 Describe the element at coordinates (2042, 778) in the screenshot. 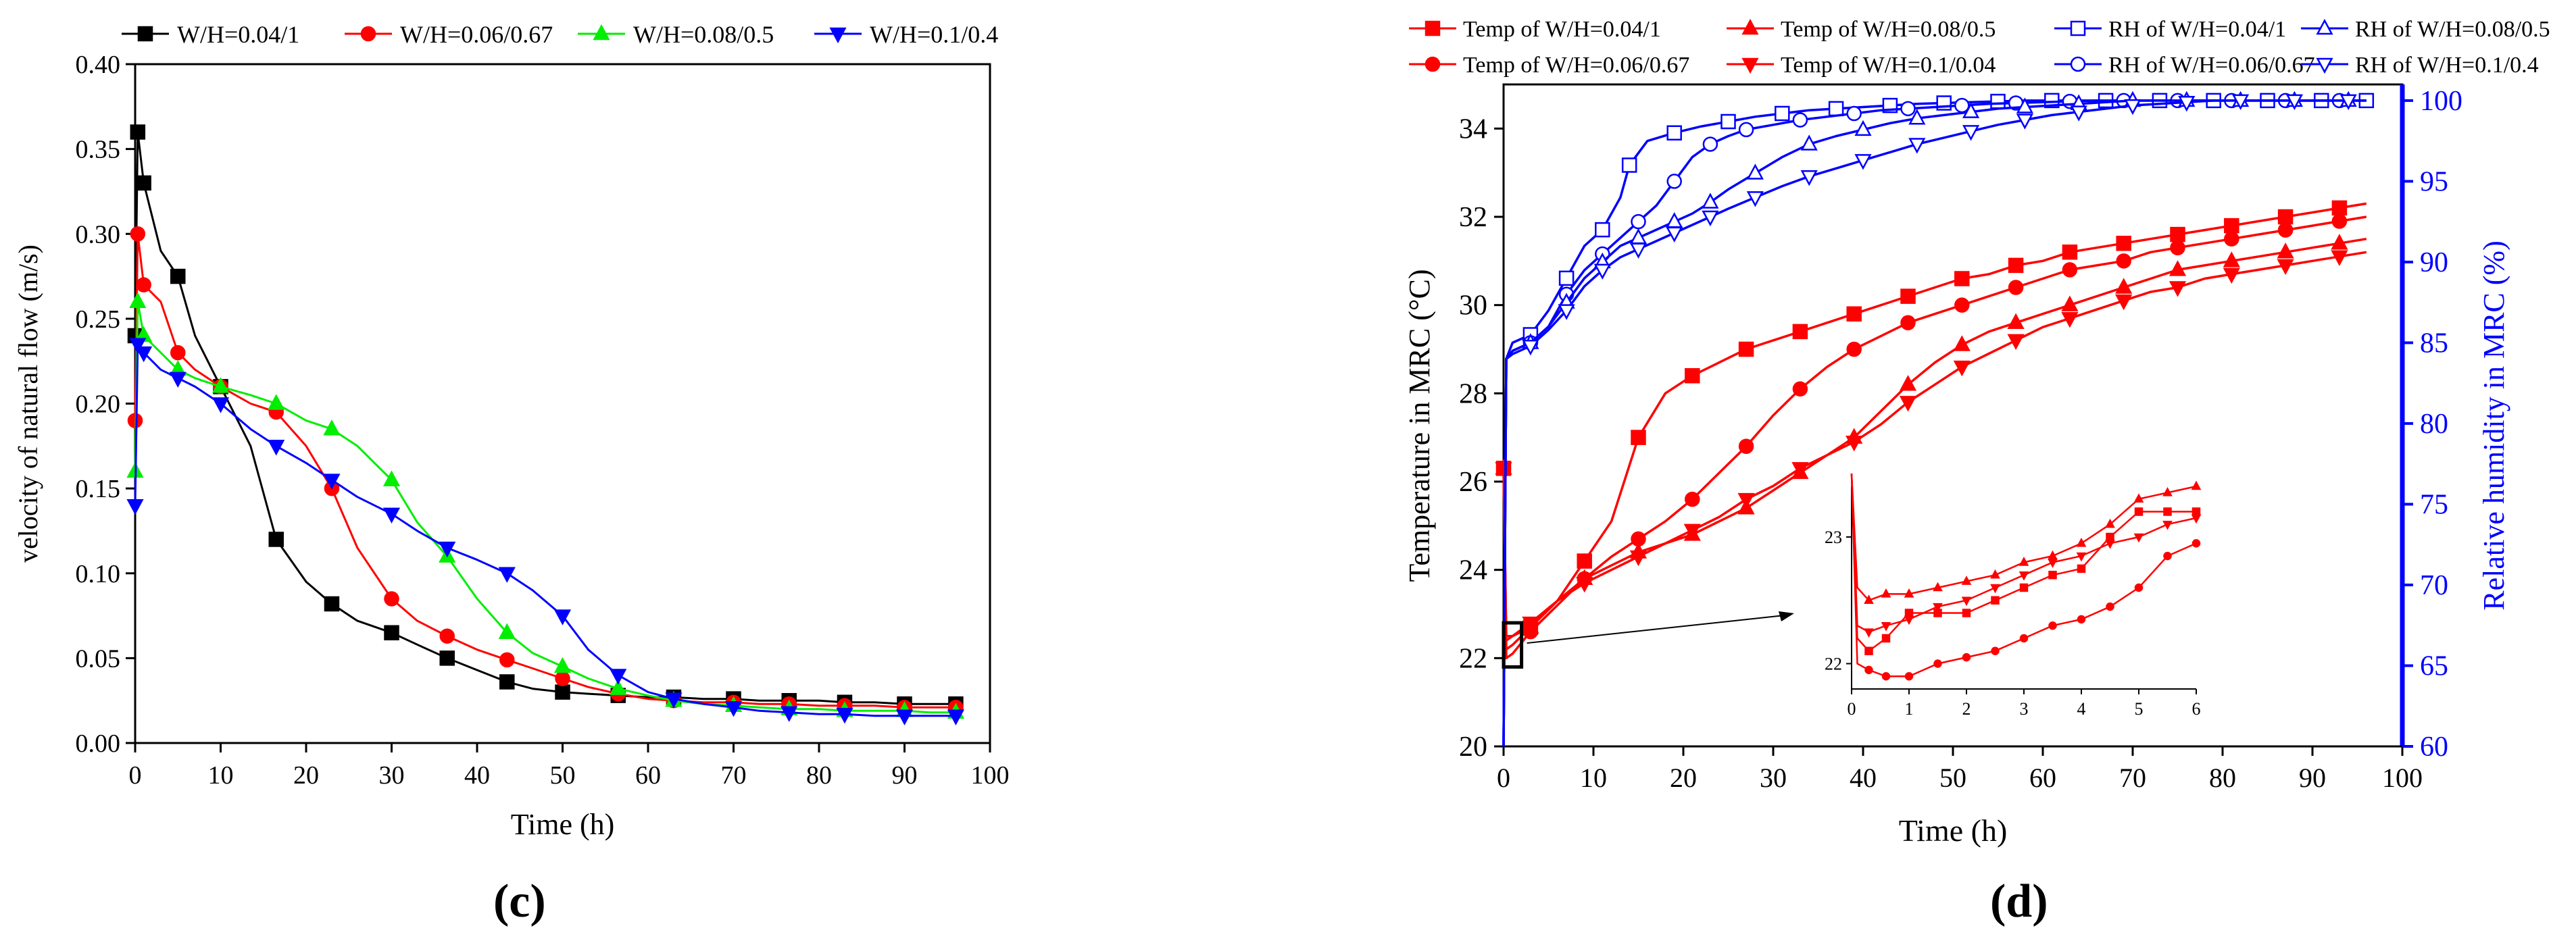

I see `x-tick-label: 60` at that location.